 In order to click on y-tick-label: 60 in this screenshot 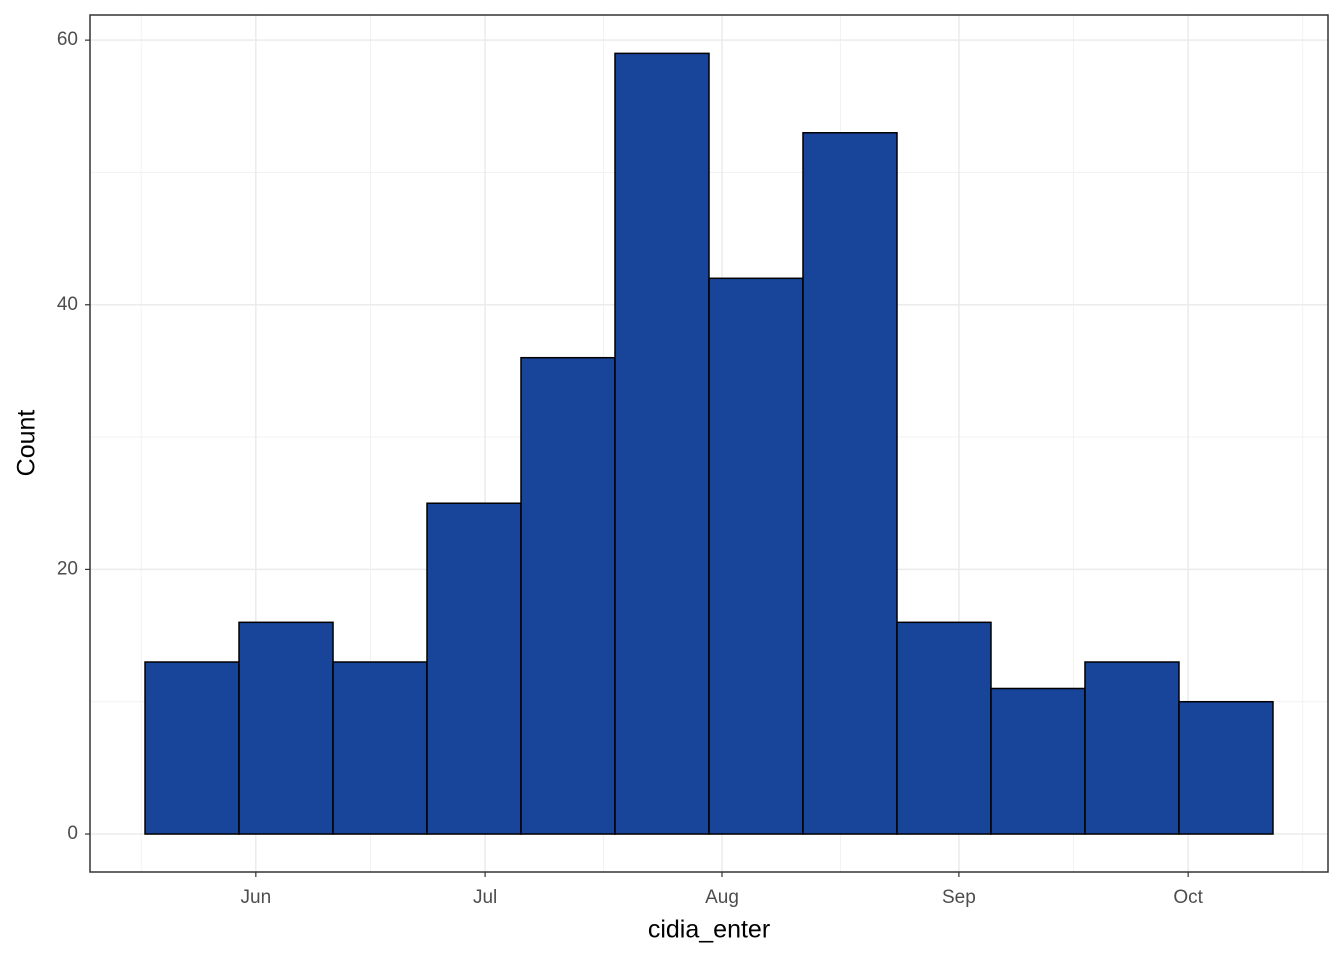, I will do `click(67, 39)`.